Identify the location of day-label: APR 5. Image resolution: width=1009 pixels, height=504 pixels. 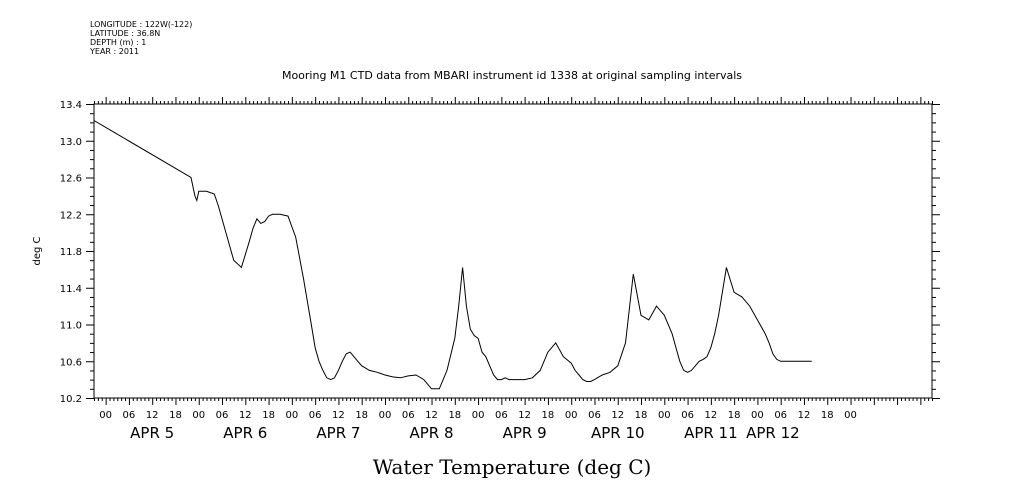
(152, 433).